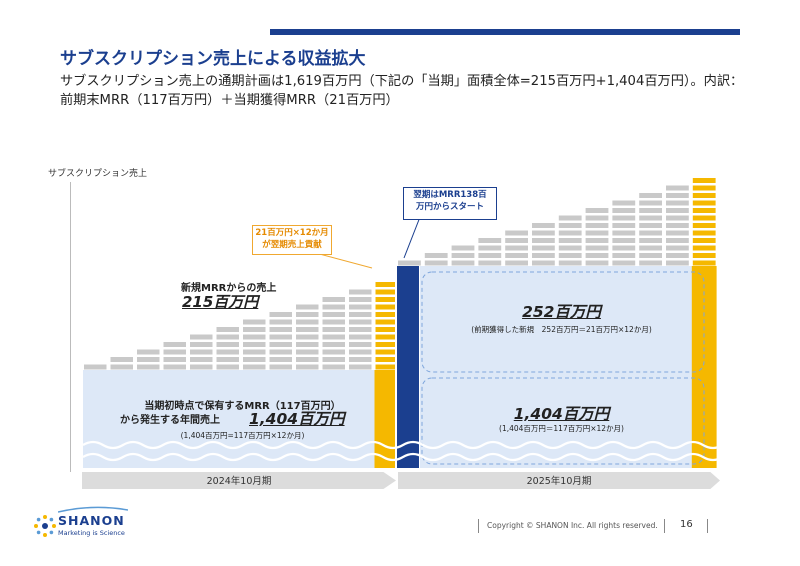 This screenshot has height=566, width=800. What do you see at coordinates (561, 428) in the screenshot?
I see `next-held-revenue-note: (1,404百万円＝117百万円×12か月)` at bounding box center [561, 428].